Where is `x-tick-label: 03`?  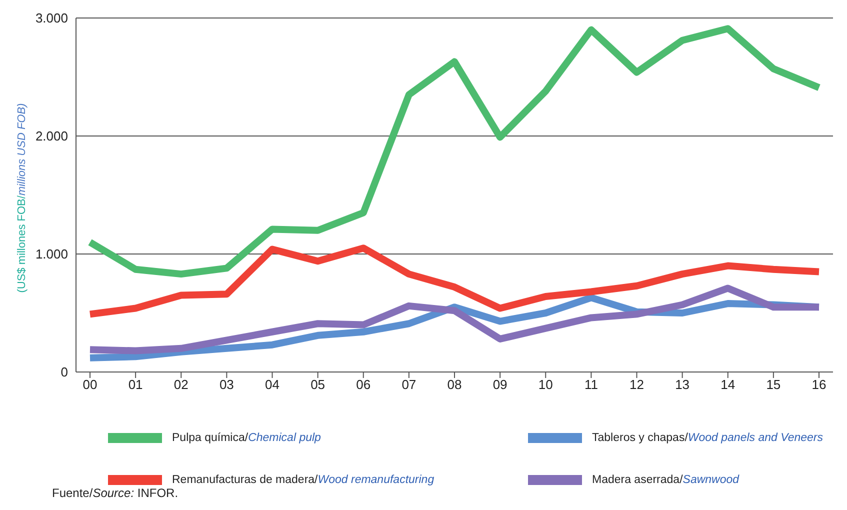
x-tick-label: 03 is located at coordinates (226, 384).